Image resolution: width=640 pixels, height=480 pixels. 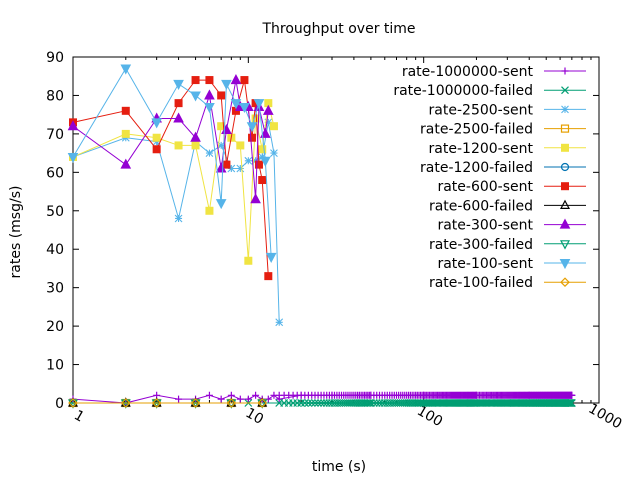 What do you see at coordinates (605, 417) in the screenshot?
I see `x-tick-label: 1000` at bounding box center [605, 417].